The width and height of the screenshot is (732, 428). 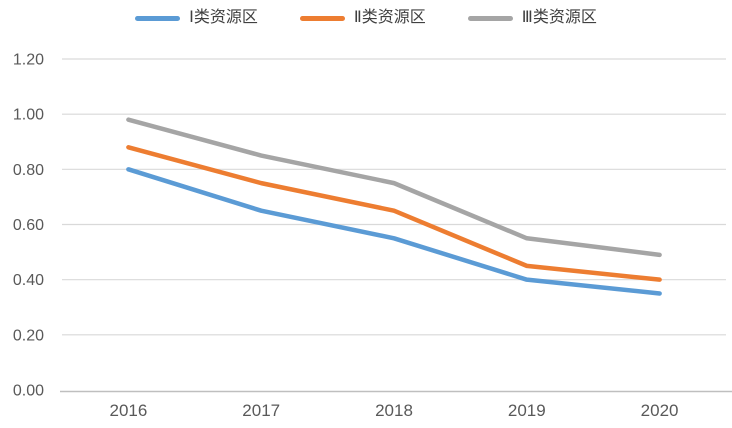 What do you see at coordinates (490, 18) in the screenshot?
I see `legend-line-marker-zone3` at bounding box center [490, 18].